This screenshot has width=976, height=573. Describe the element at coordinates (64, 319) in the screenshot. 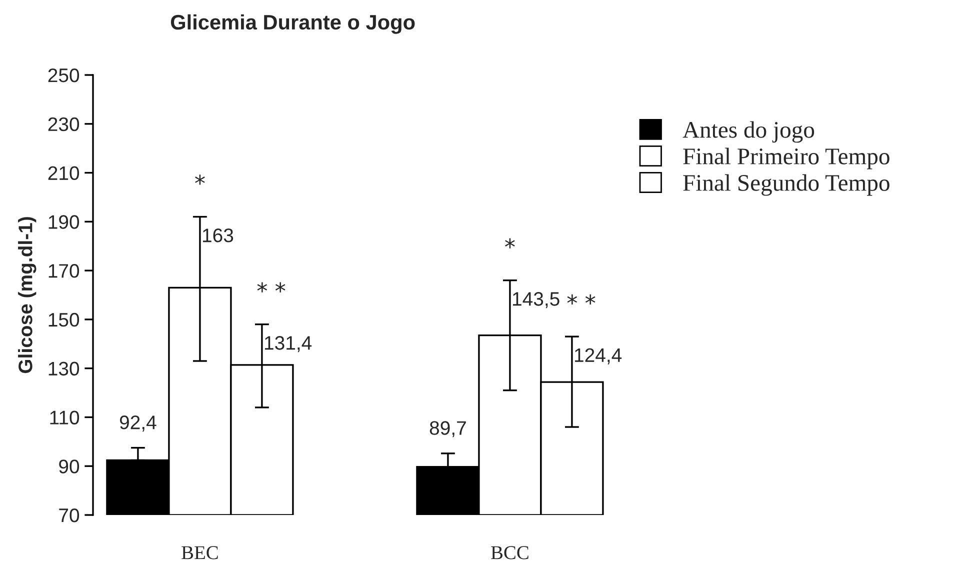

I see `y-tick-label: 150` at that location.